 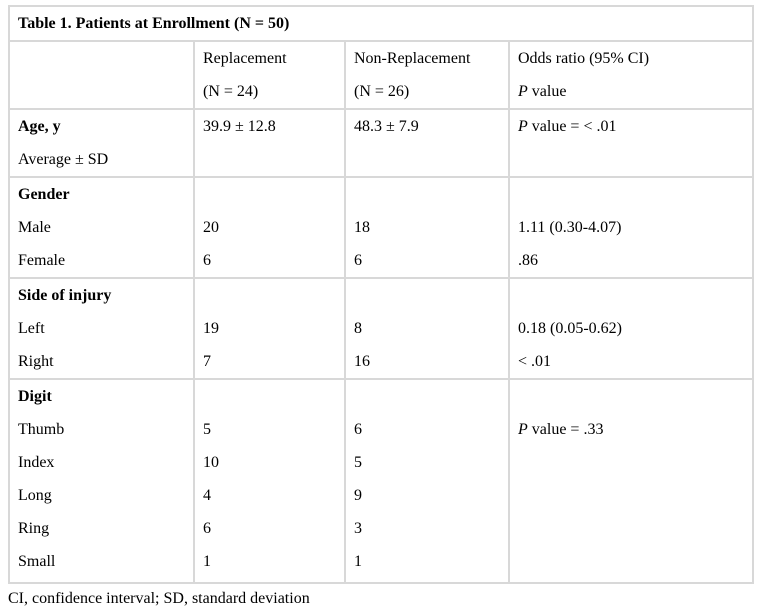 I want to click on gender-cell-2: 18 6, so click(x=427, y=227).